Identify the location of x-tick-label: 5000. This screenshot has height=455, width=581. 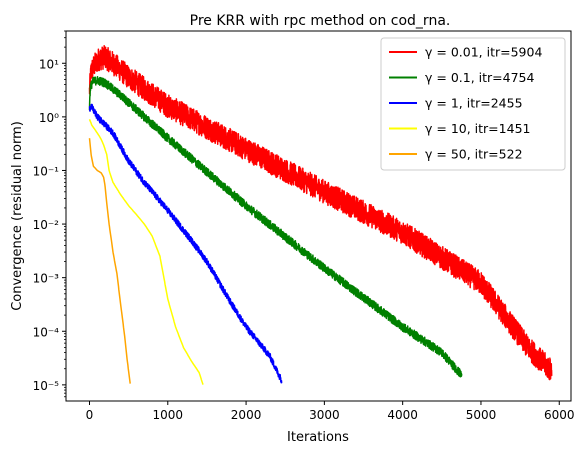
(481, 415).